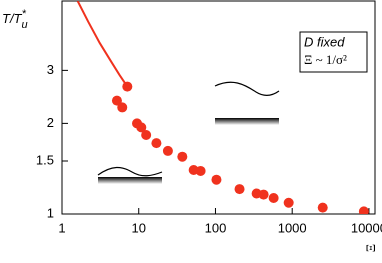  I want to click on legend-box, so click(333, 52).